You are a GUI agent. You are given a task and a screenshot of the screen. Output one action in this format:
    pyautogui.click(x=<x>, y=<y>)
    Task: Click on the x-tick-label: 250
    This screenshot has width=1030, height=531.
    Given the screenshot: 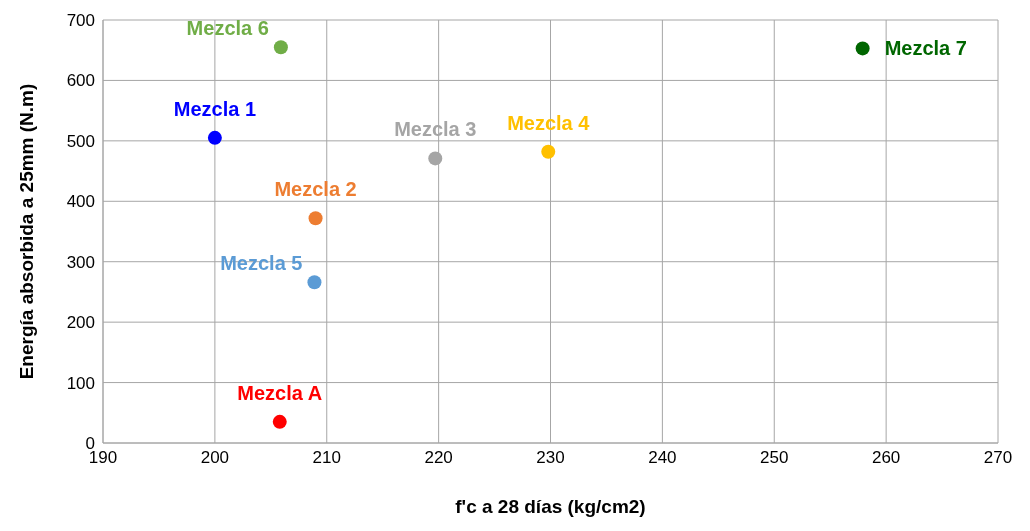 What is the action you would take?
    pyautogui.click(x=774, y=458)
    